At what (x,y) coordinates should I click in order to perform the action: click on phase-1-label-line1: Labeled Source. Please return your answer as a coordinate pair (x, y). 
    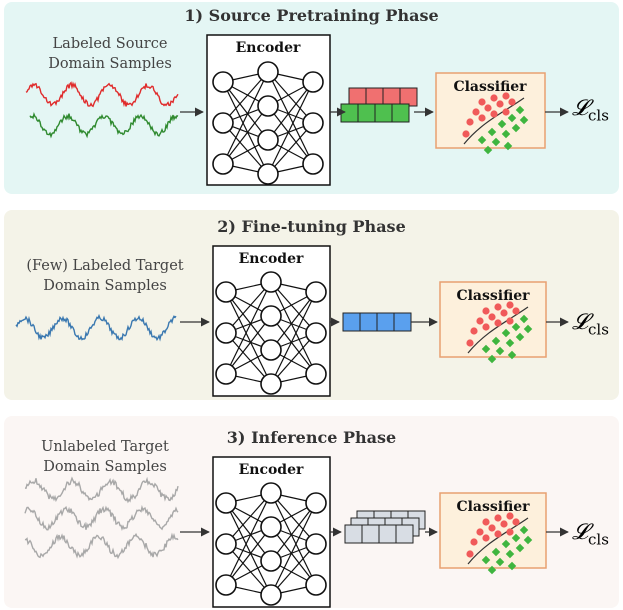
    Looking at the image, I should click on (110, 44).